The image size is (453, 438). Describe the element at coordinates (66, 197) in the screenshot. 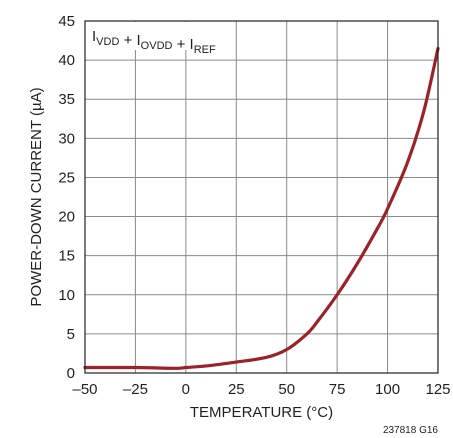

I see `y-tick-labels: 0 5 10 15 20 25 30 35 40 45` at that location.